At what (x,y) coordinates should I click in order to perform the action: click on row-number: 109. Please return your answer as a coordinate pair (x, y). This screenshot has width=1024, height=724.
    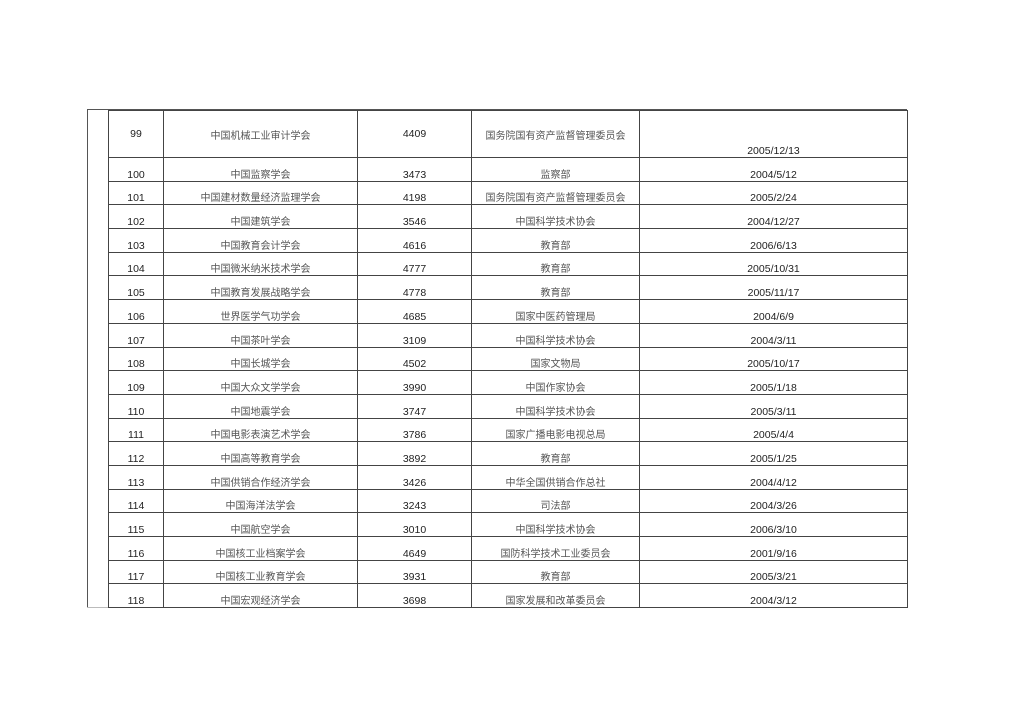
    Looking at the image, I should click on (136, 382).